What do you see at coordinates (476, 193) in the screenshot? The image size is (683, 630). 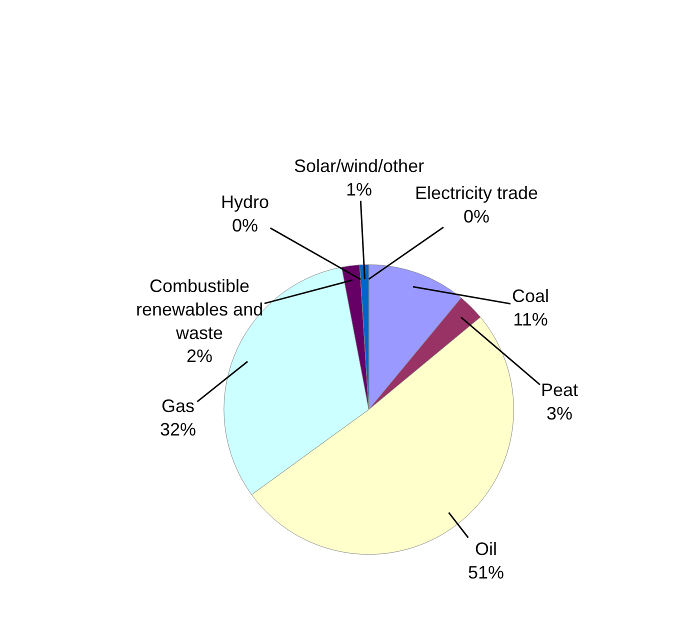 I see `category-label: Electricity trade` at bounding box center [476, 193].